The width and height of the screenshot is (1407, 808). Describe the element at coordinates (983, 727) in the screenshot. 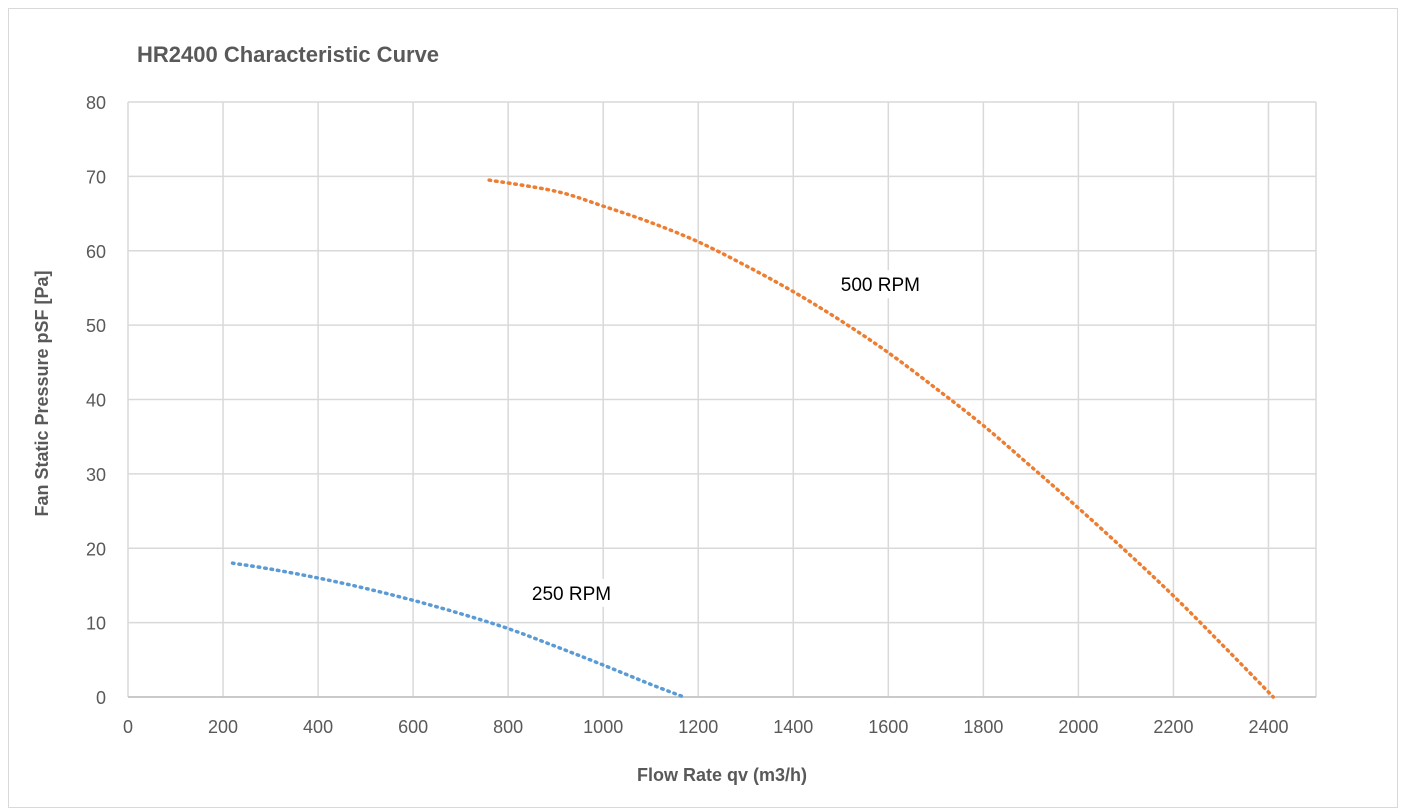

I see `x-tick-label: 1800` at that location.